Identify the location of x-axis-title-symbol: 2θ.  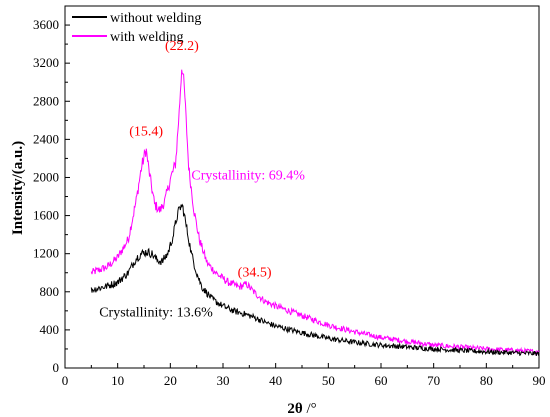
(295, 409).